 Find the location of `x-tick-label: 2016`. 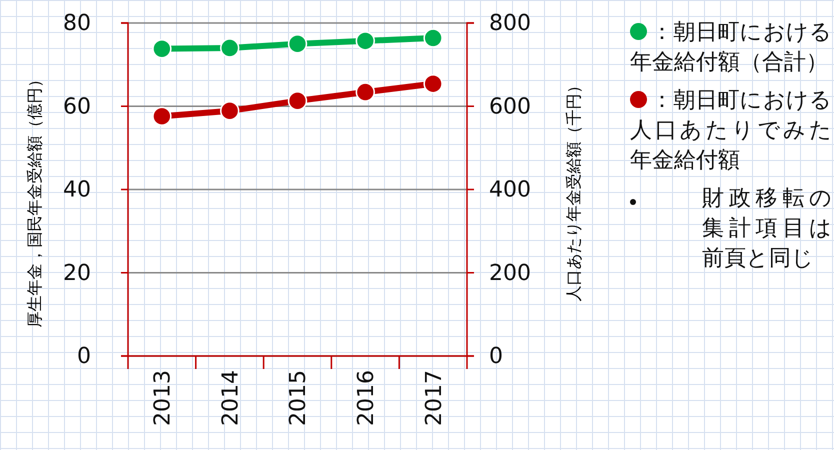

x-tick-label: 2016 is located at coordinates (366, 398).